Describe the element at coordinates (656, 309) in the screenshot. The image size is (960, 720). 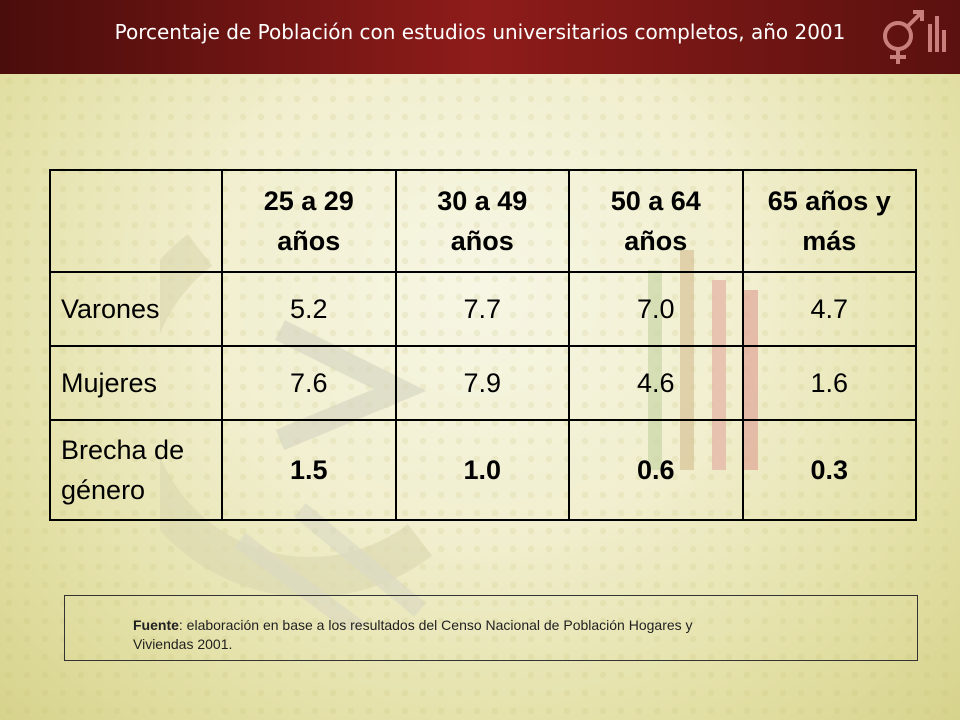
I see `table-cell: 7.0` at that location.